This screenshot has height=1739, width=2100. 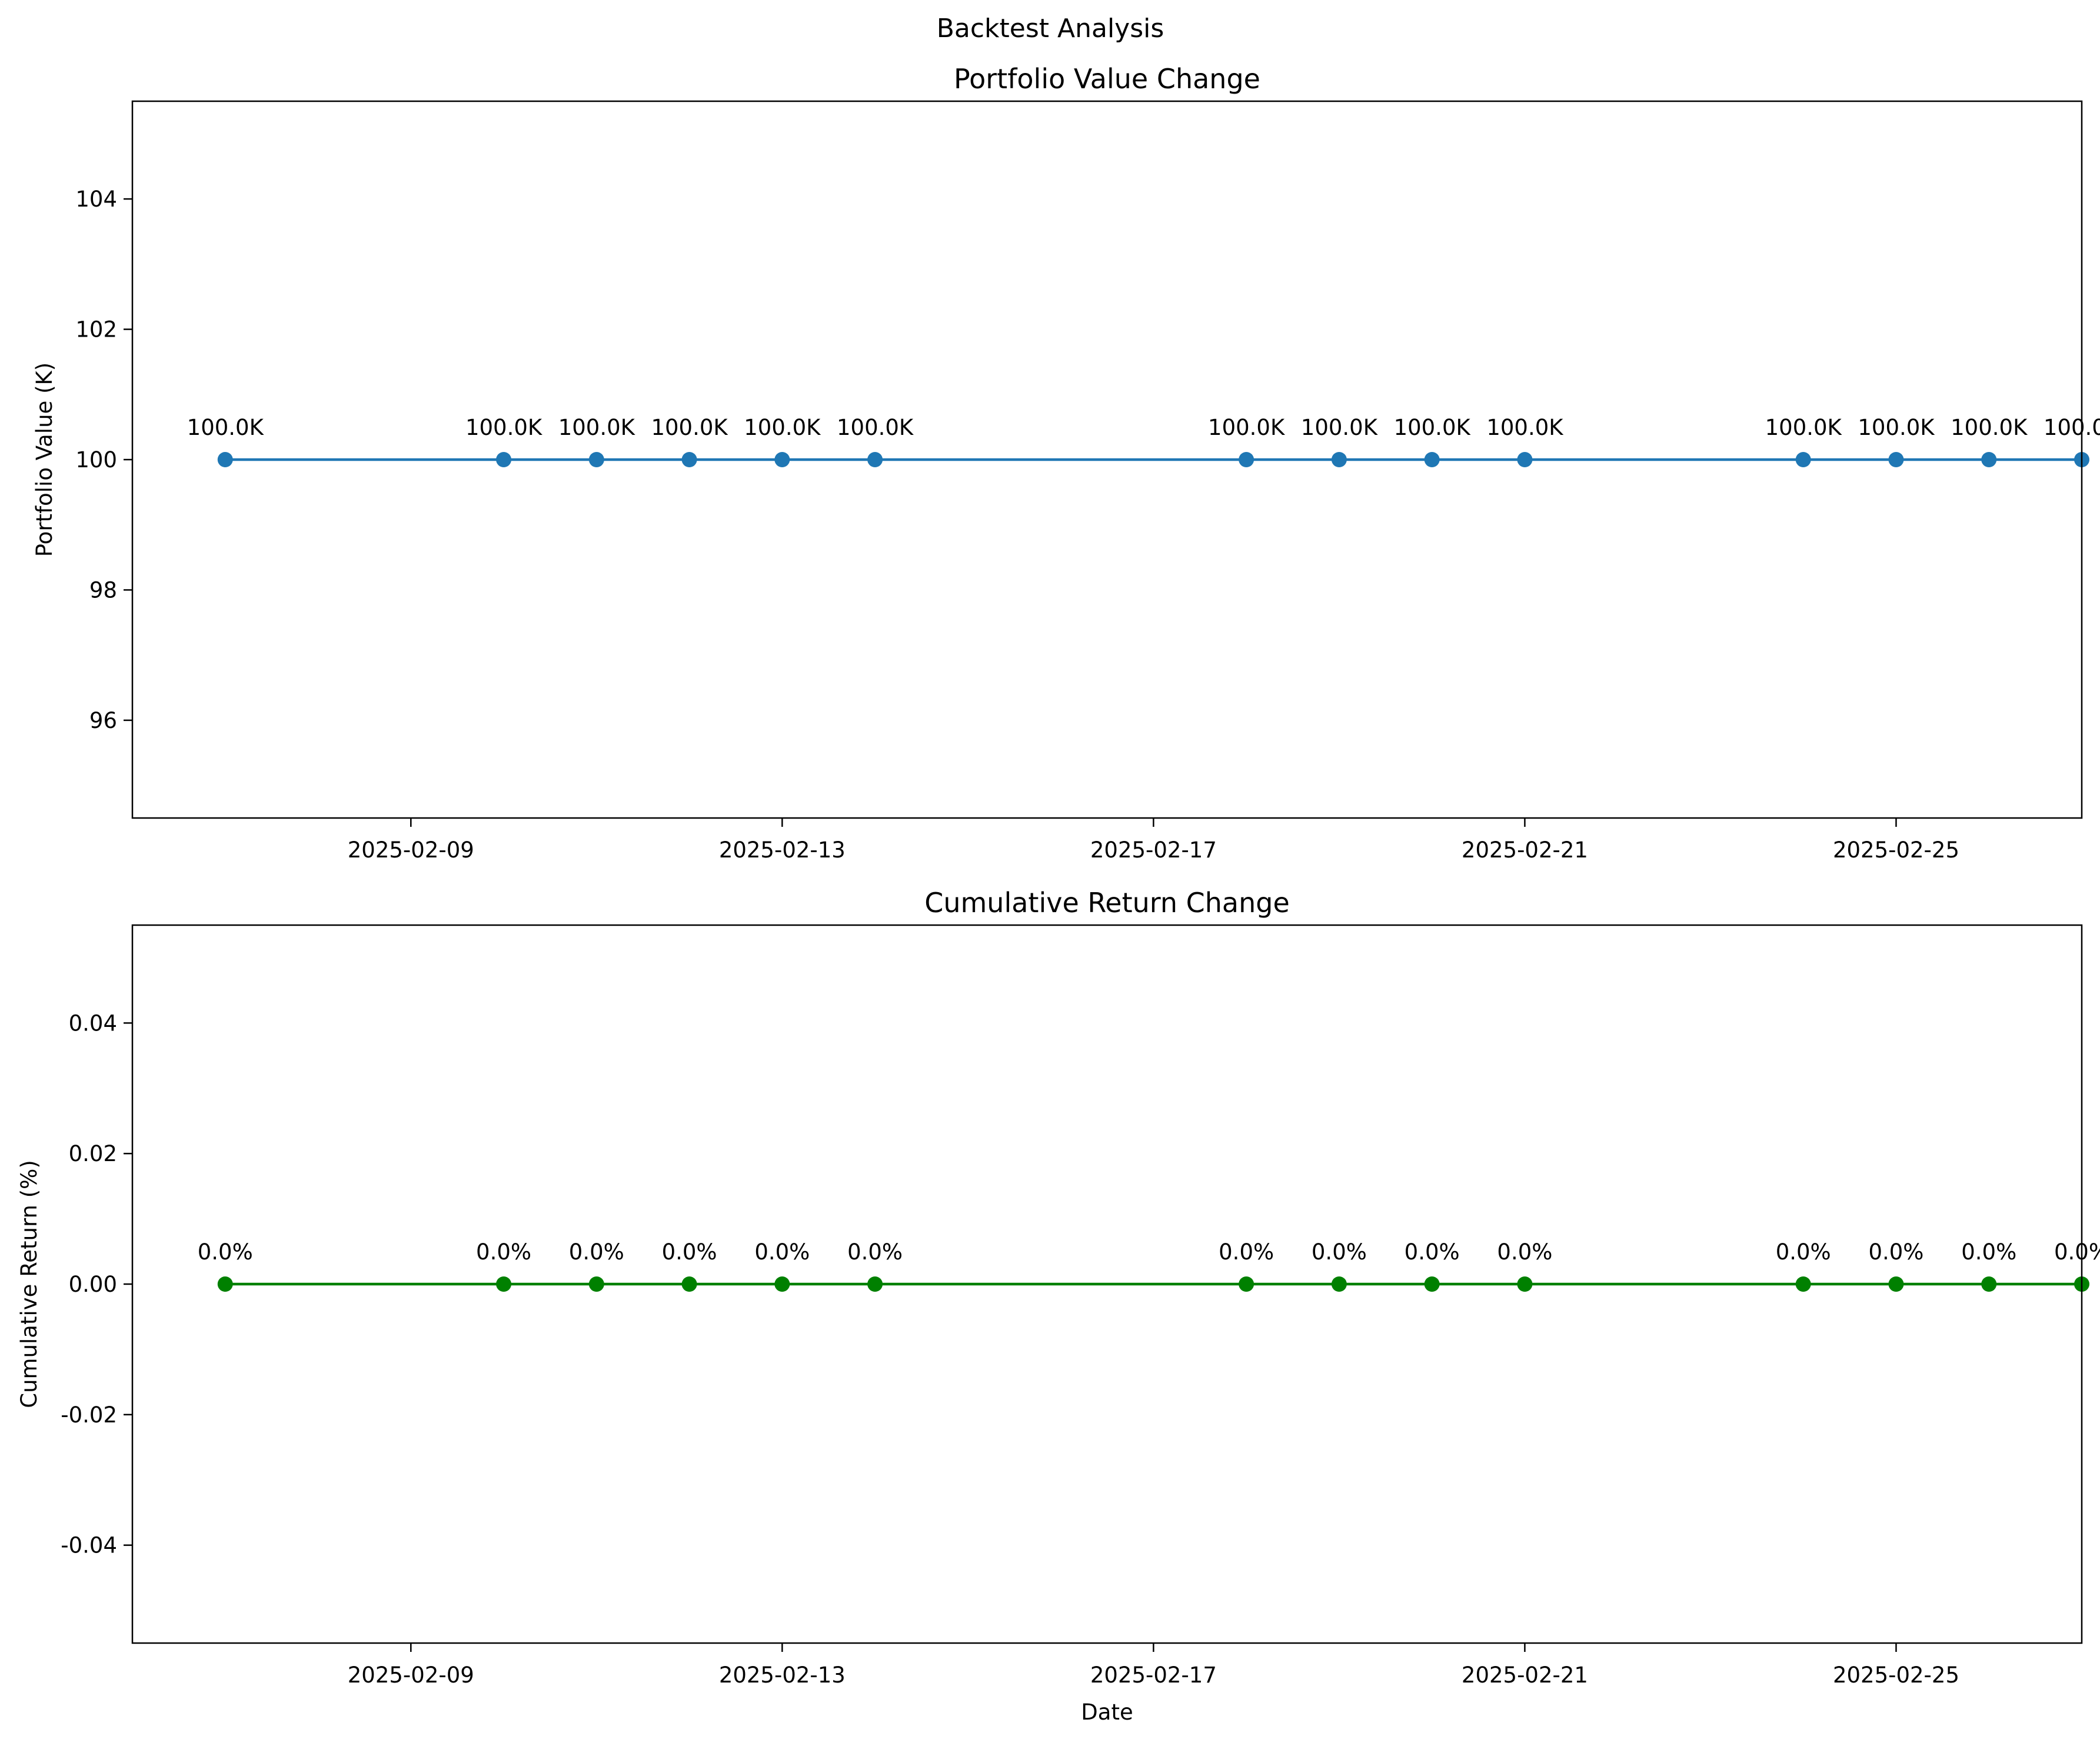 What do you see at coordinates (103, 721) in the screenshot?
I see `y-tick-label: 96` at bounding box center [103, 721].